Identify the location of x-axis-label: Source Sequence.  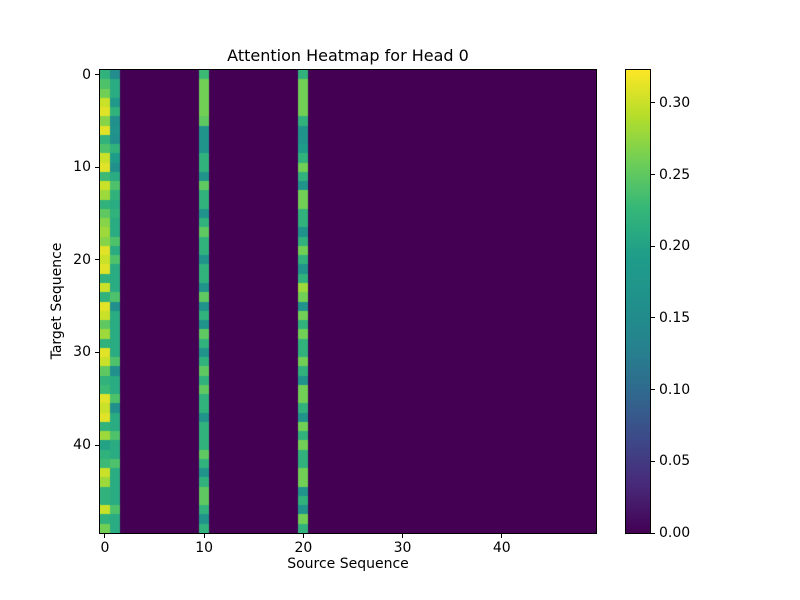
(348, 564).